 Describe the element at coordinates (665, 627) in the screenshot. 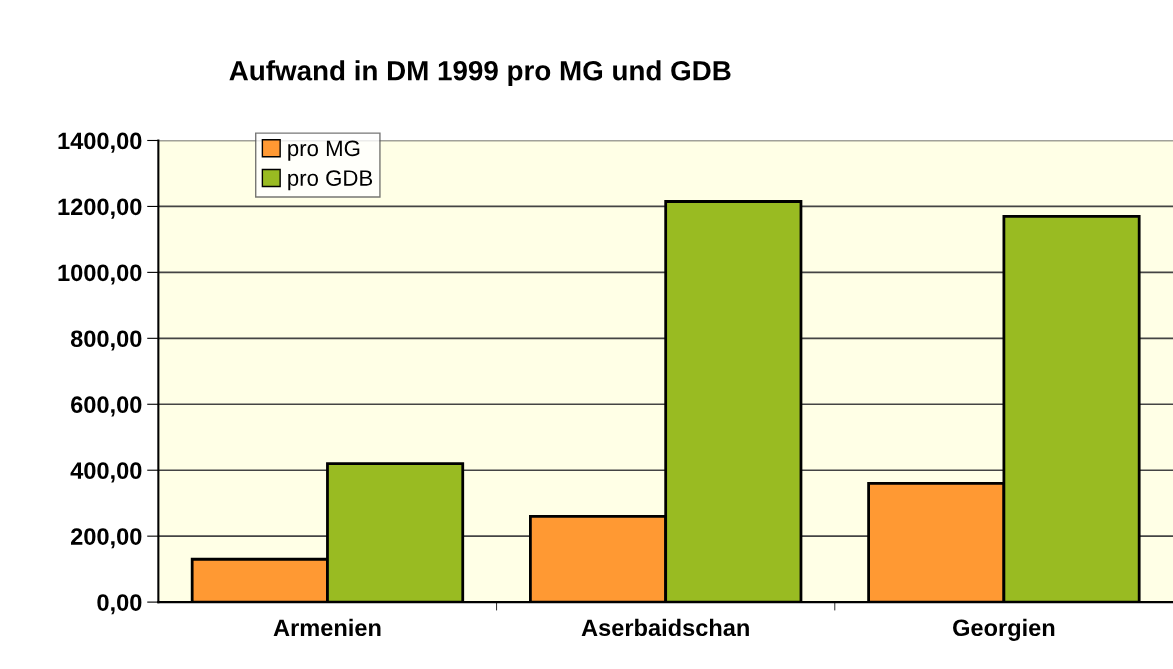

I see `x-tick-label: Aserbaidschan` at that location.